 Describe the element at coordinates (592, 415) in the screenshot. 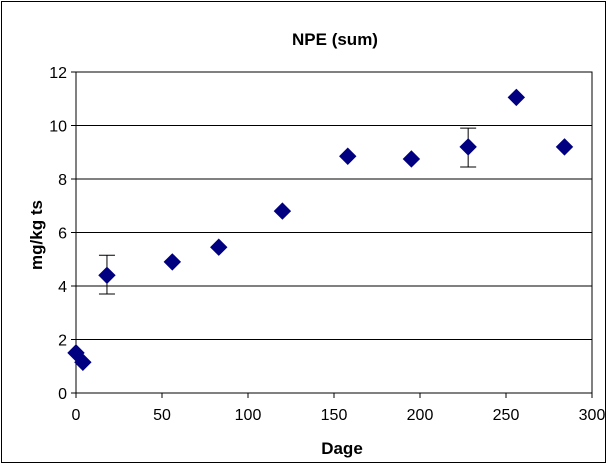

I see `x-tick-label: 300` at that location.